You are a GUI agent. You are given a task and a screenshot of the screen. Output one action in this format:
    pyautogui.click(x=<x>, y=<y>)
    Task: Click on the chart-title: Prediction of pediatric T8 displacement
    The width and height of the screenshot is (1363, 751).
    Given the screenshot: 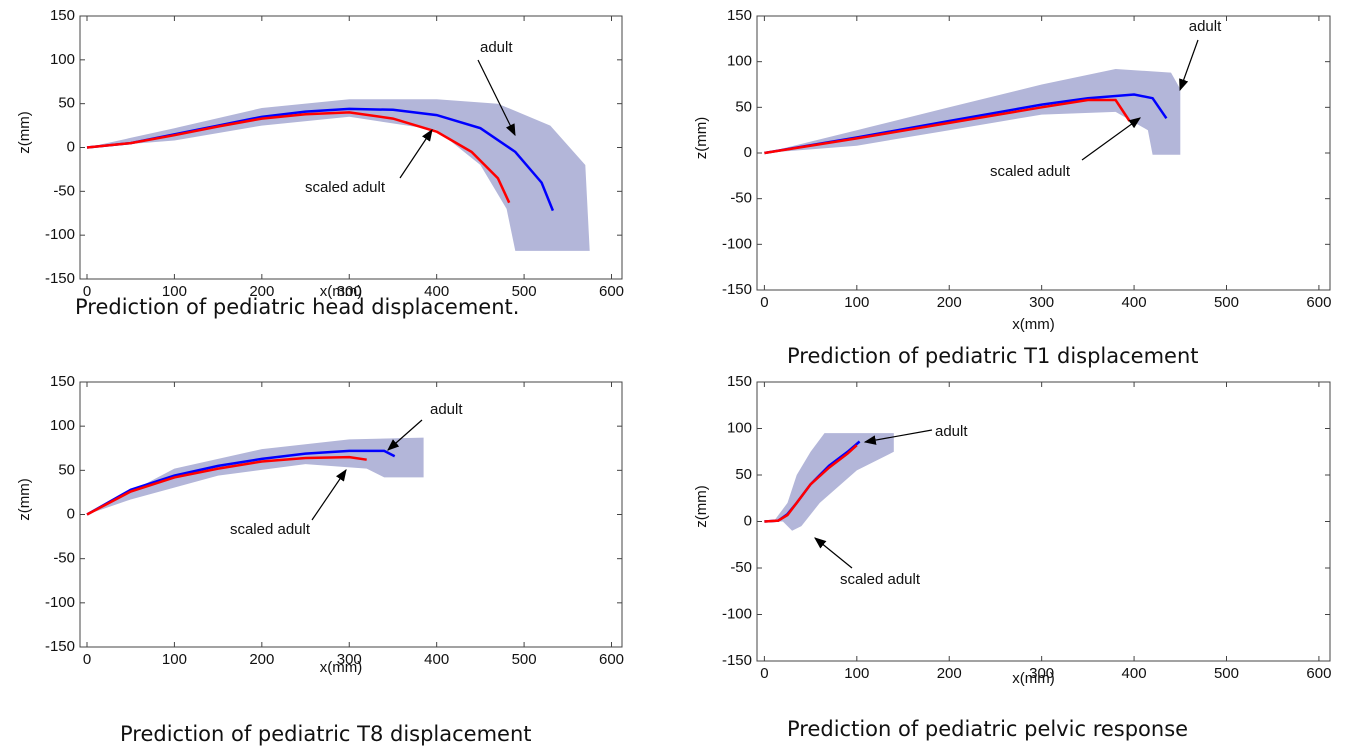 What is the action you would take?
    pyautogui.click(x=326, y=734)
    